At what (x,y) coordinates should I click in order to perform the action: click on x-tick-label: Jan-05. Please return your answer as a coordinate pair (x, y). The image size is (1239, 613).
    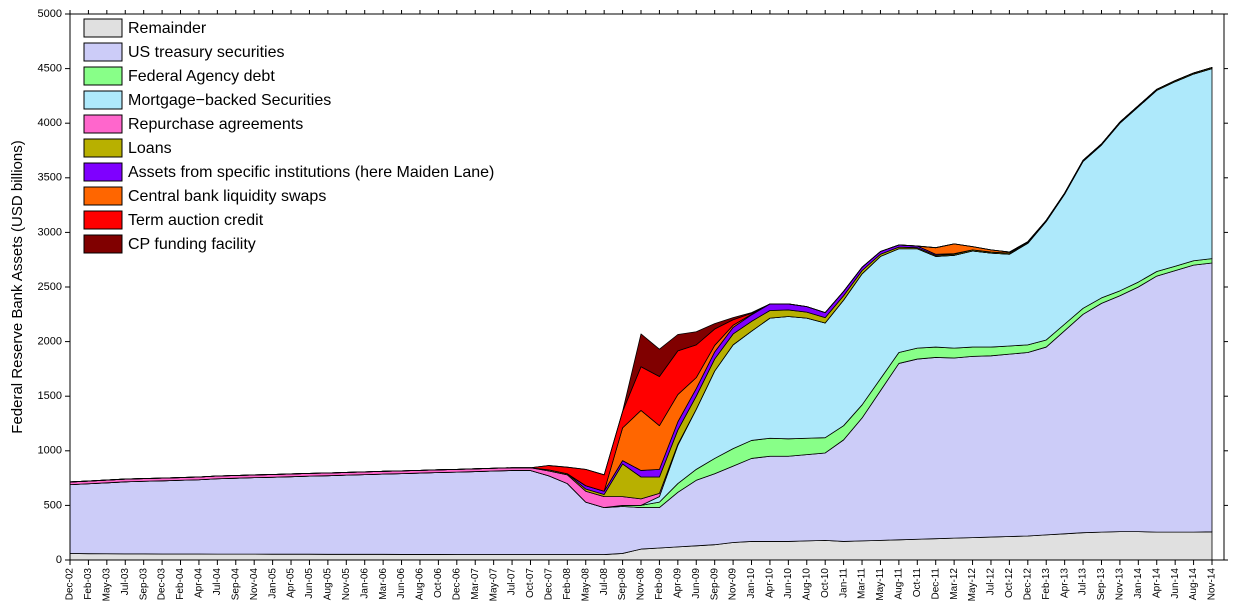
    Looking at the image, I should click on (272, 583).